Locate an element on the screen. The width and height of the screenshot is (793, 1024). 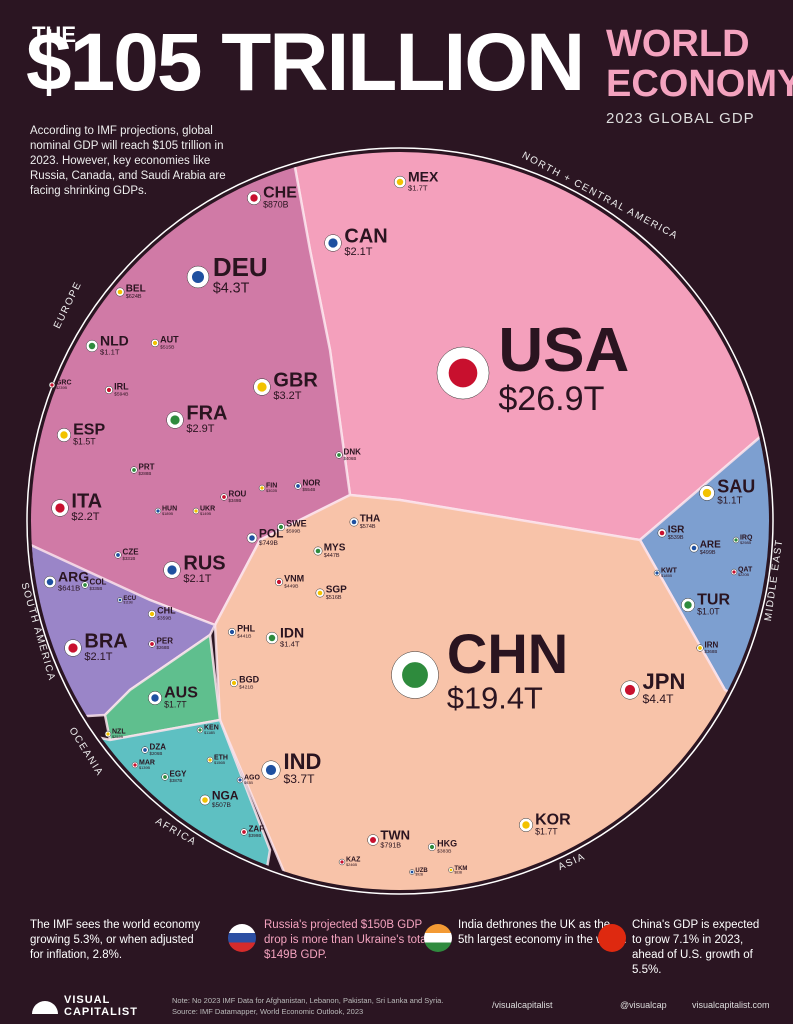
country-code: IDN is located at coordinates (292, 633).